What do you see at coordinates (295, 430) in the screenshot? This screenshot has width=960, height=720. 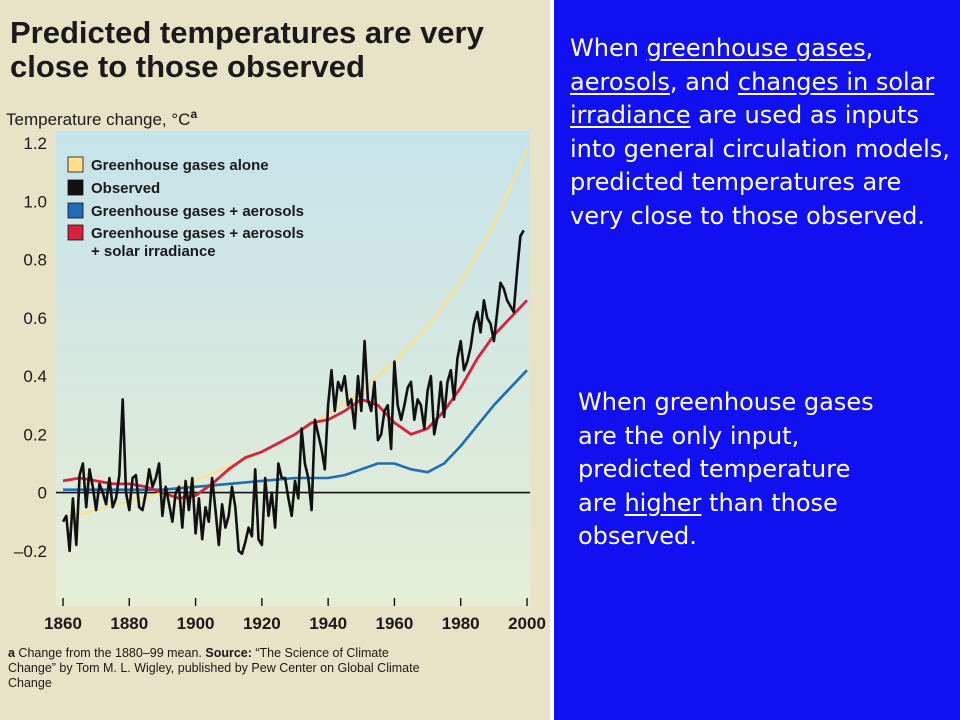 I see `ghg-aerosols-line` at bounding box center [295, 430].